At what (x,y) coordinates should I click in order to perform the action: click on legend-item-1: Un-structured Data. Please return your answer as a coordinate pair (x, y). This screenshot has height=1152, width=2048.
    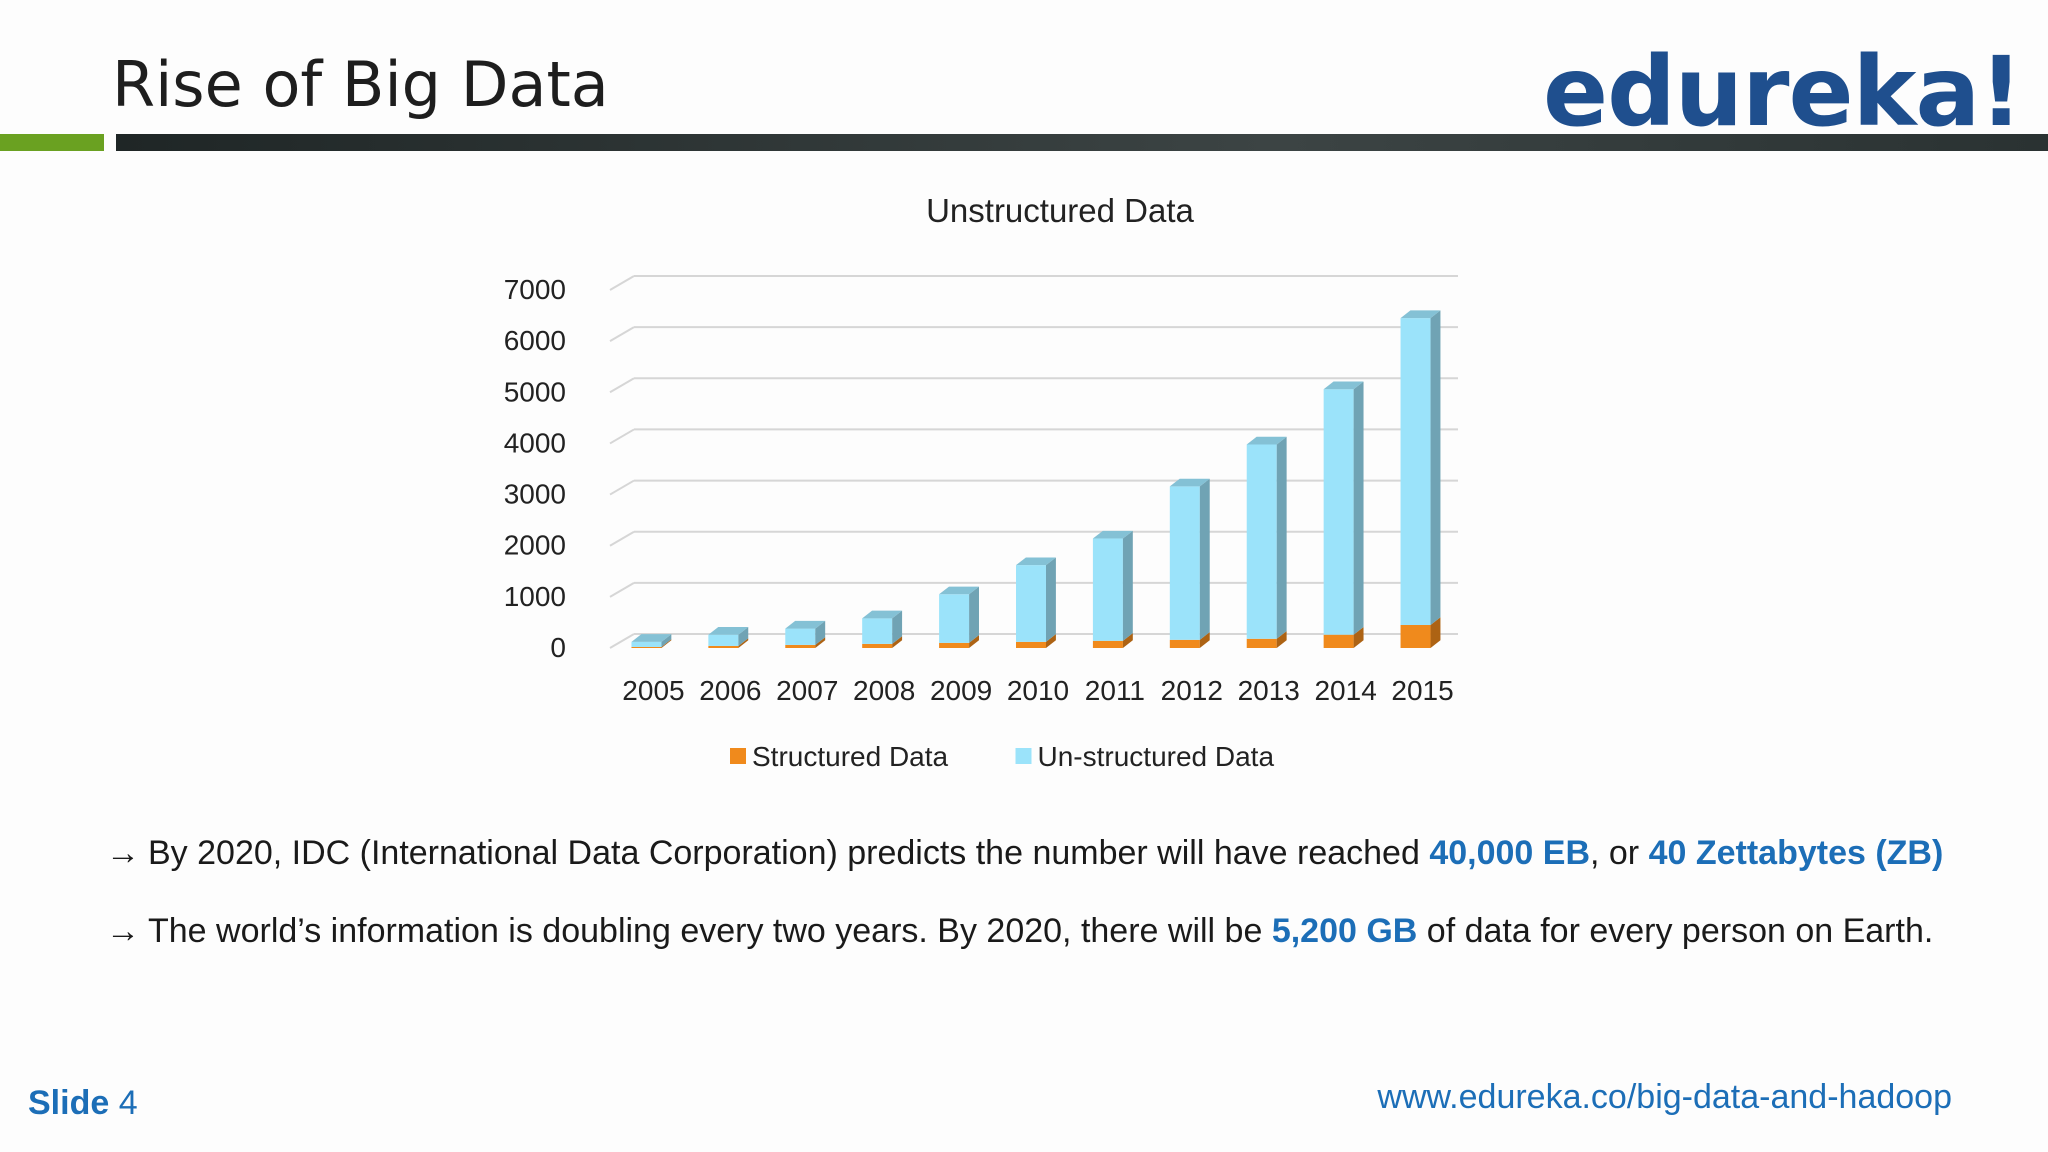
    Looking at the image, I should click on (1145, 756).